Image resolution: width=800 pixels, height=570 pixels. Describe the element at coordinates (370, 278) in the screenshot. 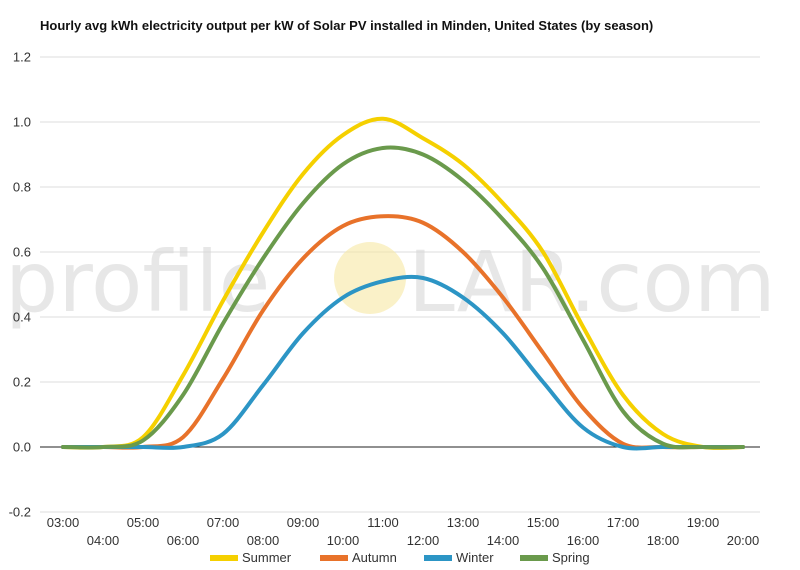

I see `watermark-sun-icon` at that location.